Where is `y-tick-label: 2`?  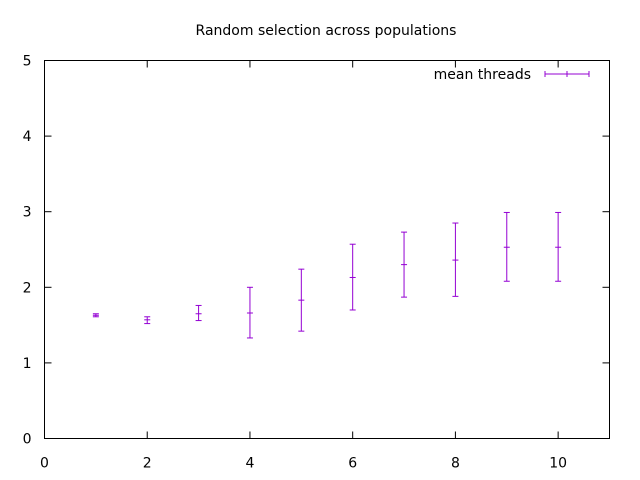 y-tick-label: 2 is located at coordinates (27, 288).